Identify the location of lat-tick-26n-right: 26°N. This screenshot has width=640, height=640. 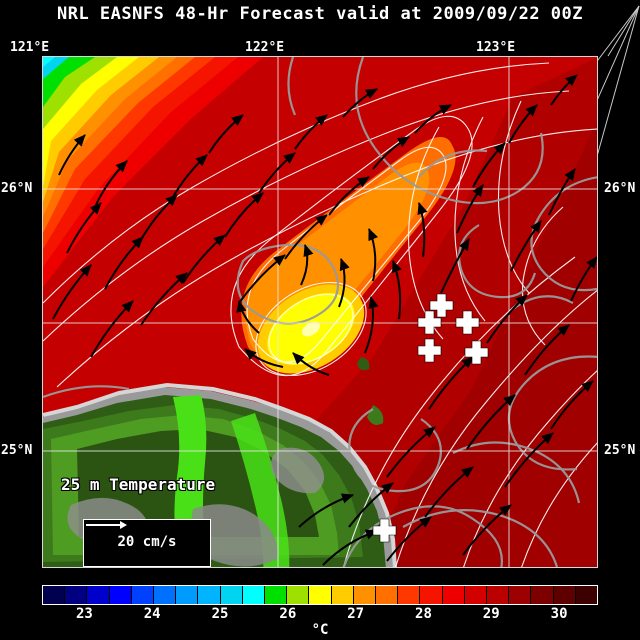
(620, 188).